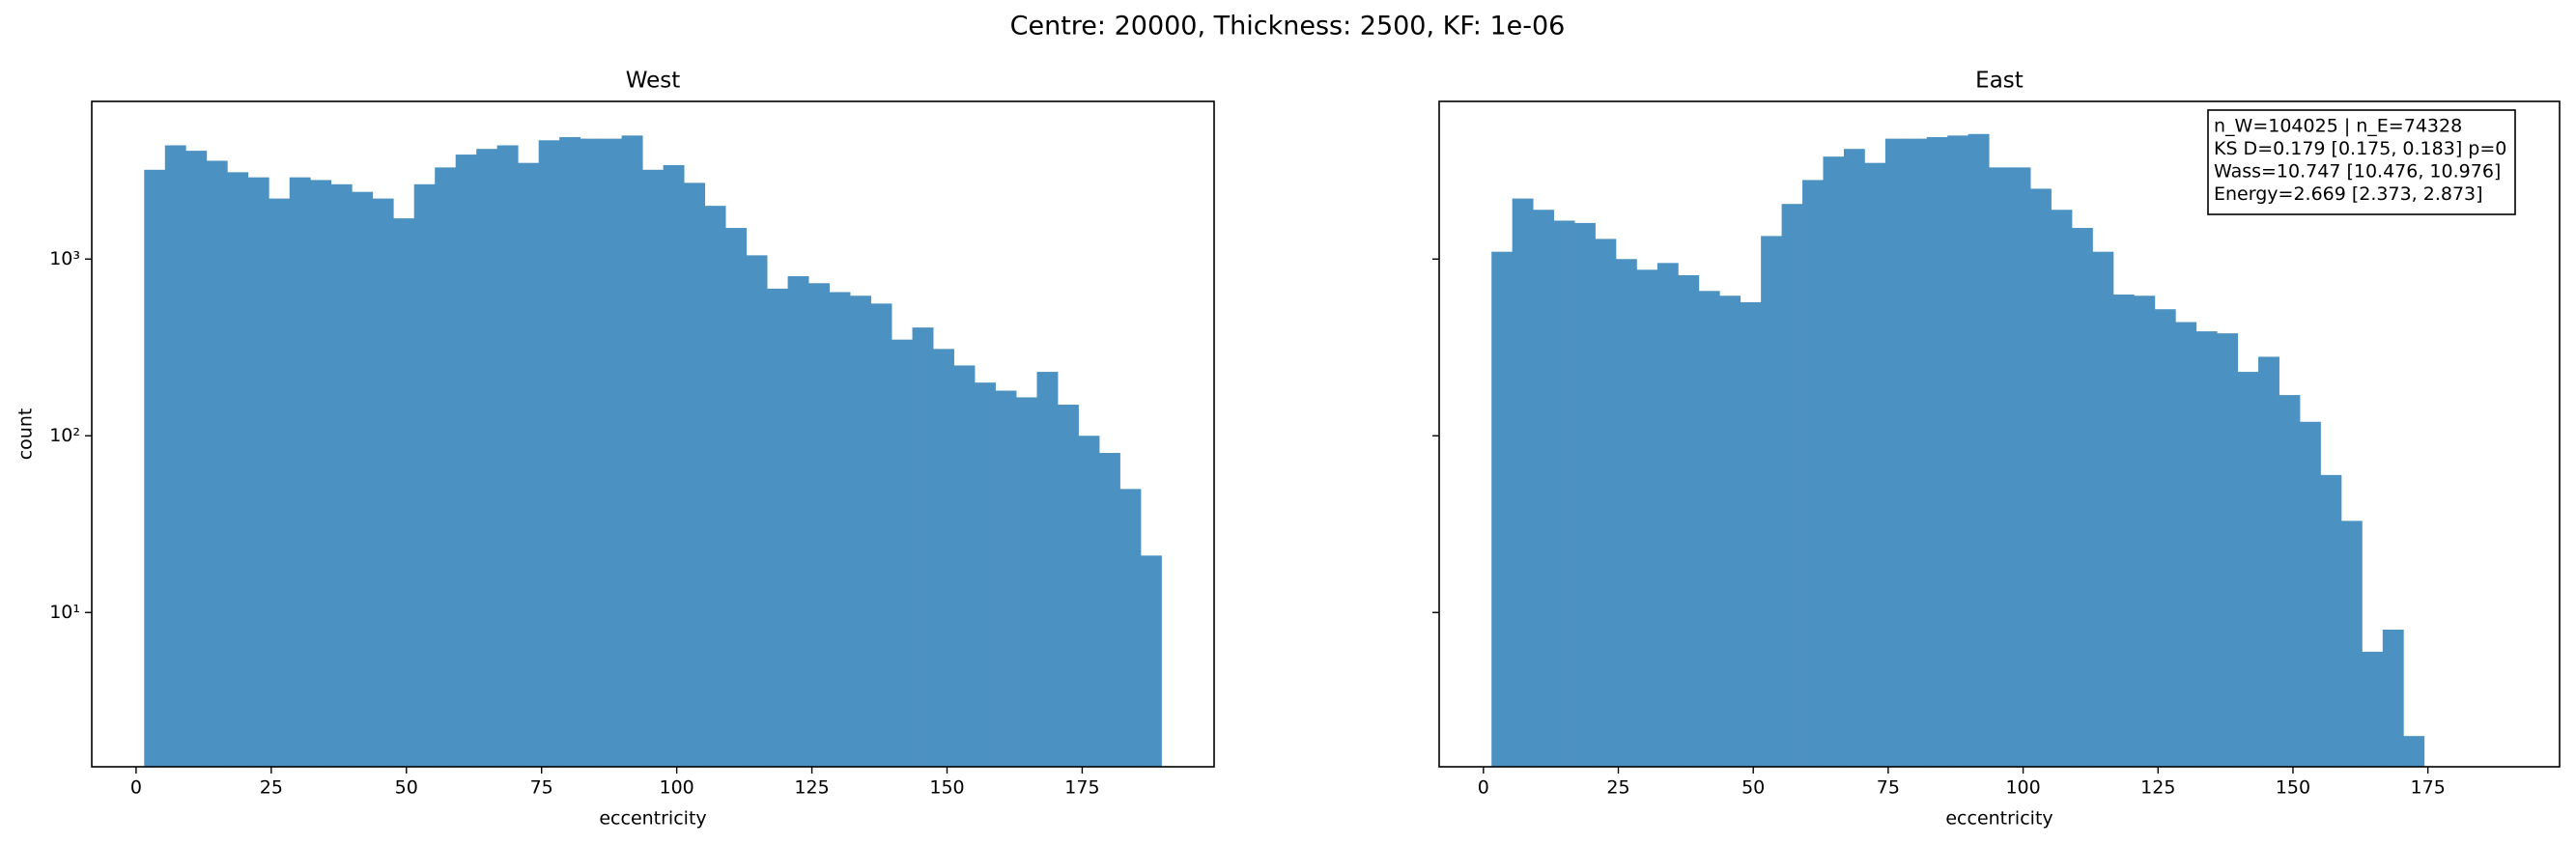 This screenshot has width=2576, height=845. I want to click on y-tick-label: 10¹, so click(64, 612).